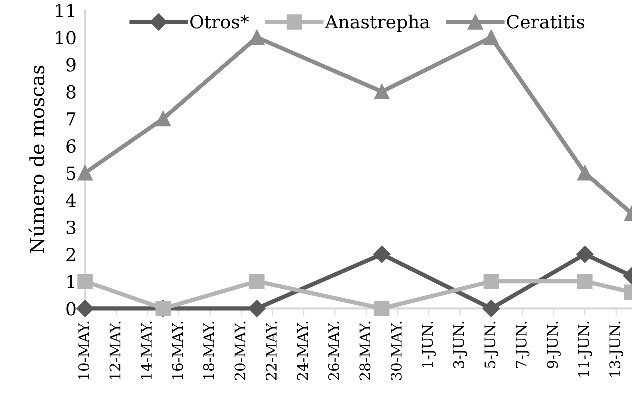 This screenshot has width=632, height=420. I want to click on y-tick-label: 8, so click(71, 92).